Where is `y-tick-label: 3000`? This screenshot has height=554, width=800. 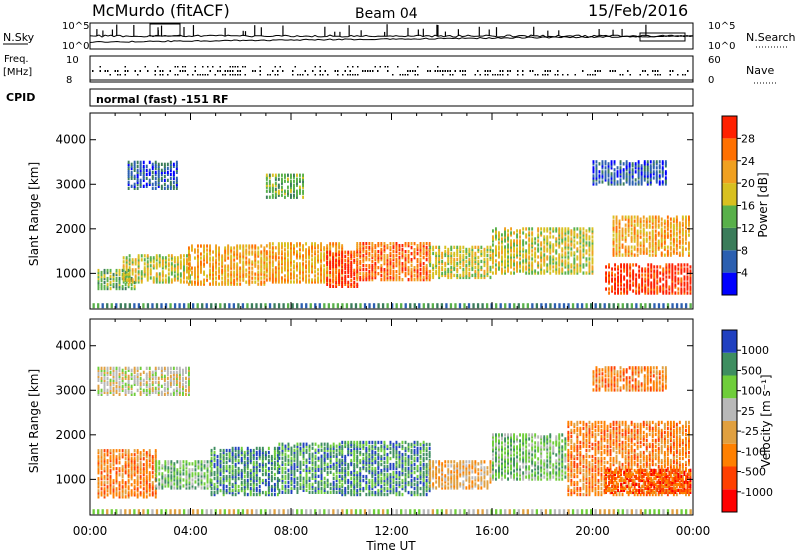 y-tick-label: 3000 is located at coordinates (70, 184).